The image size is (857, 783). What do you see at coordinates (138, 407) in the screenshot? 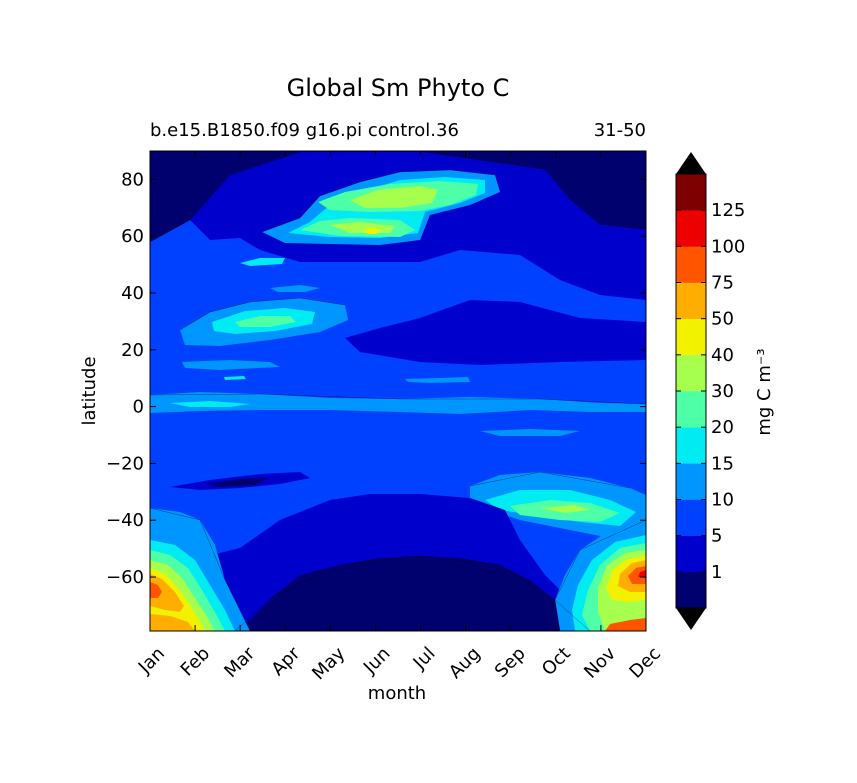
I see `y-tick-label: 0` at bounding box center [138, 407].